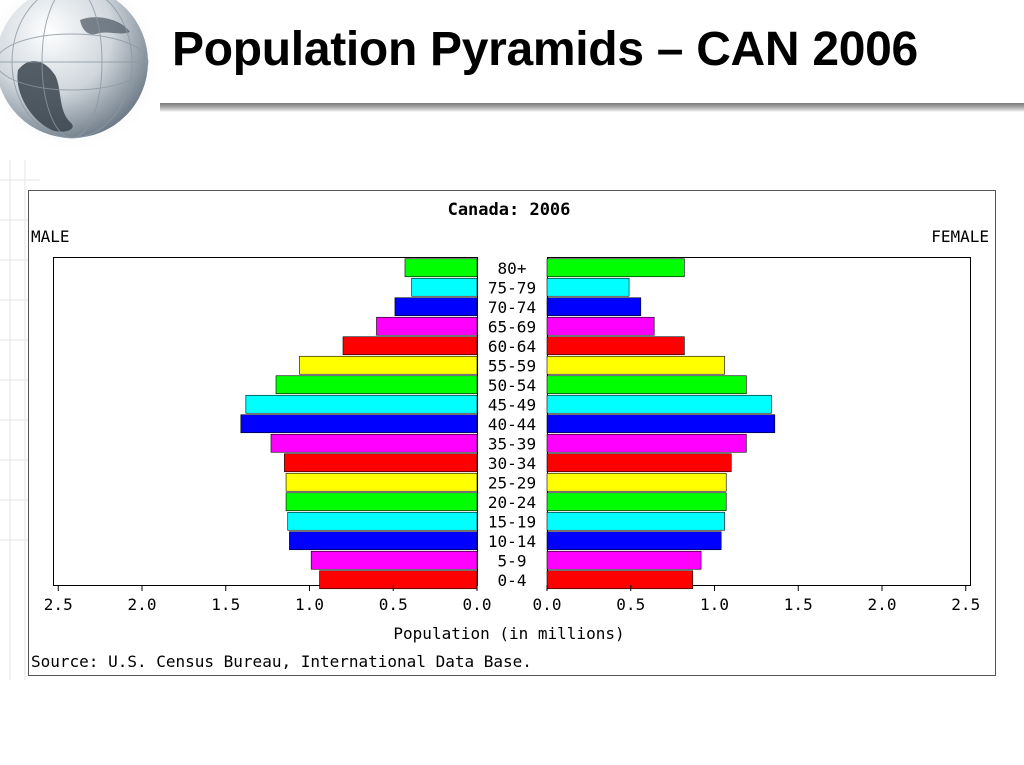 The height and width of the screenshot is (765, 1024). What do you see at coordinates (512, 385) in the screenshot?
I see `age-label-50-54: 50-54` at bounding box center [512, 385].